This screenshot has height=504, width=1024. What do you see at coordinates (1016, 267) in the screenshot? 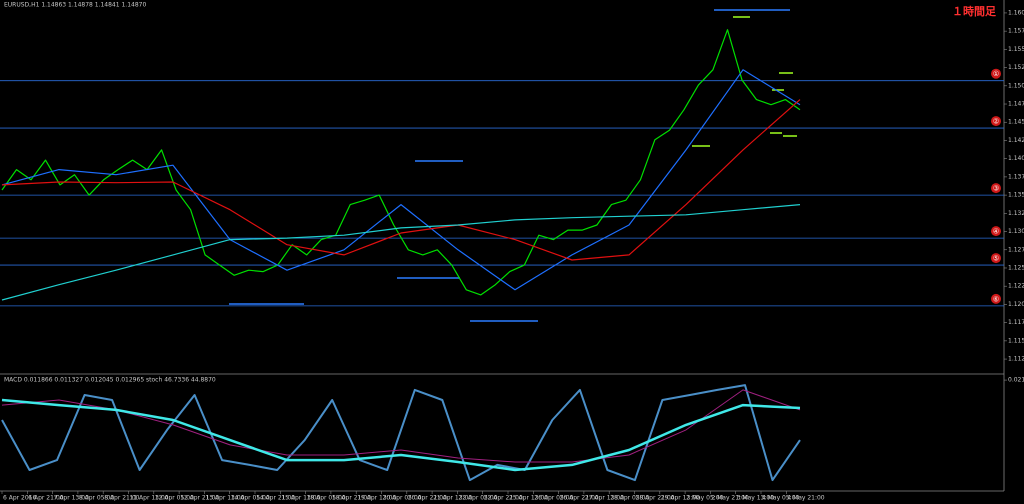
I see `y-tick-label: 1.12500` at bounding box center [1016, 267].